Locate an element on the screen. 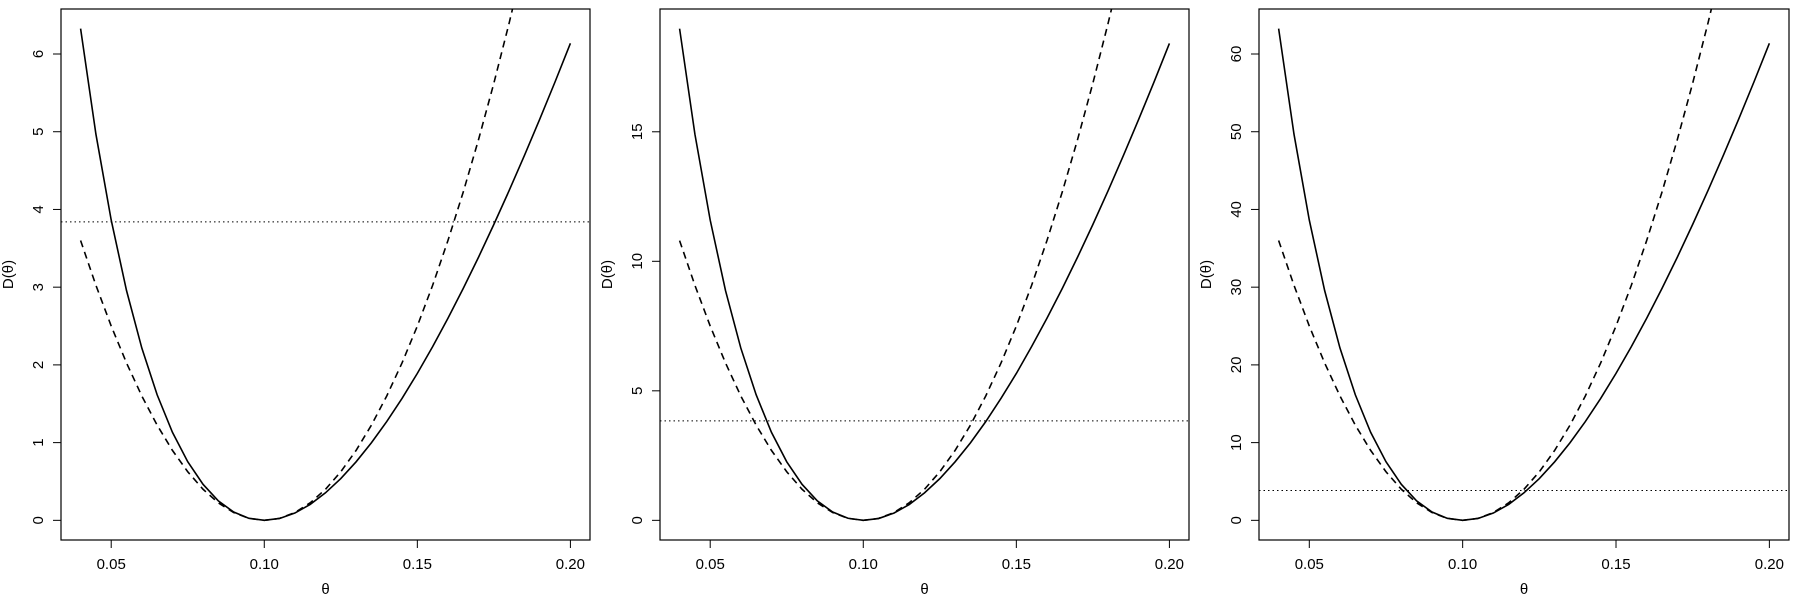 The image size is (1800, 605). y-tick-label: 60 is located at coordinates (1236, 54).